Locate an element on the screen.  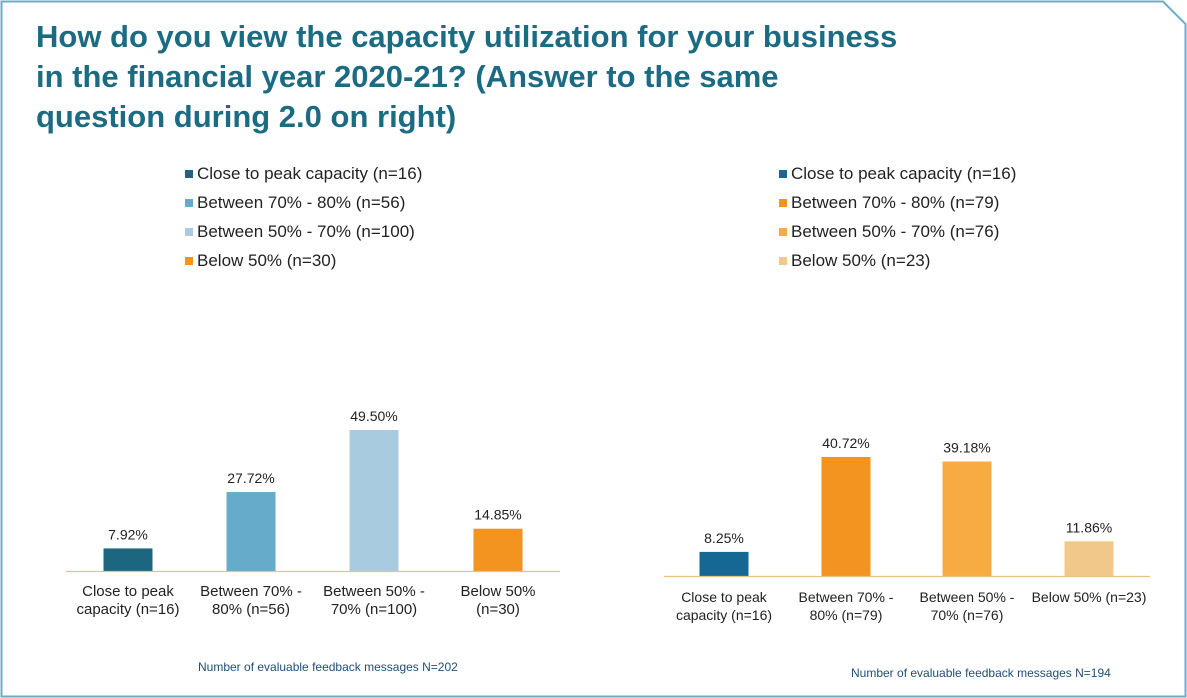
legend-label: Between 70% - 80% (n=56) is located at coordinates (301, 202).